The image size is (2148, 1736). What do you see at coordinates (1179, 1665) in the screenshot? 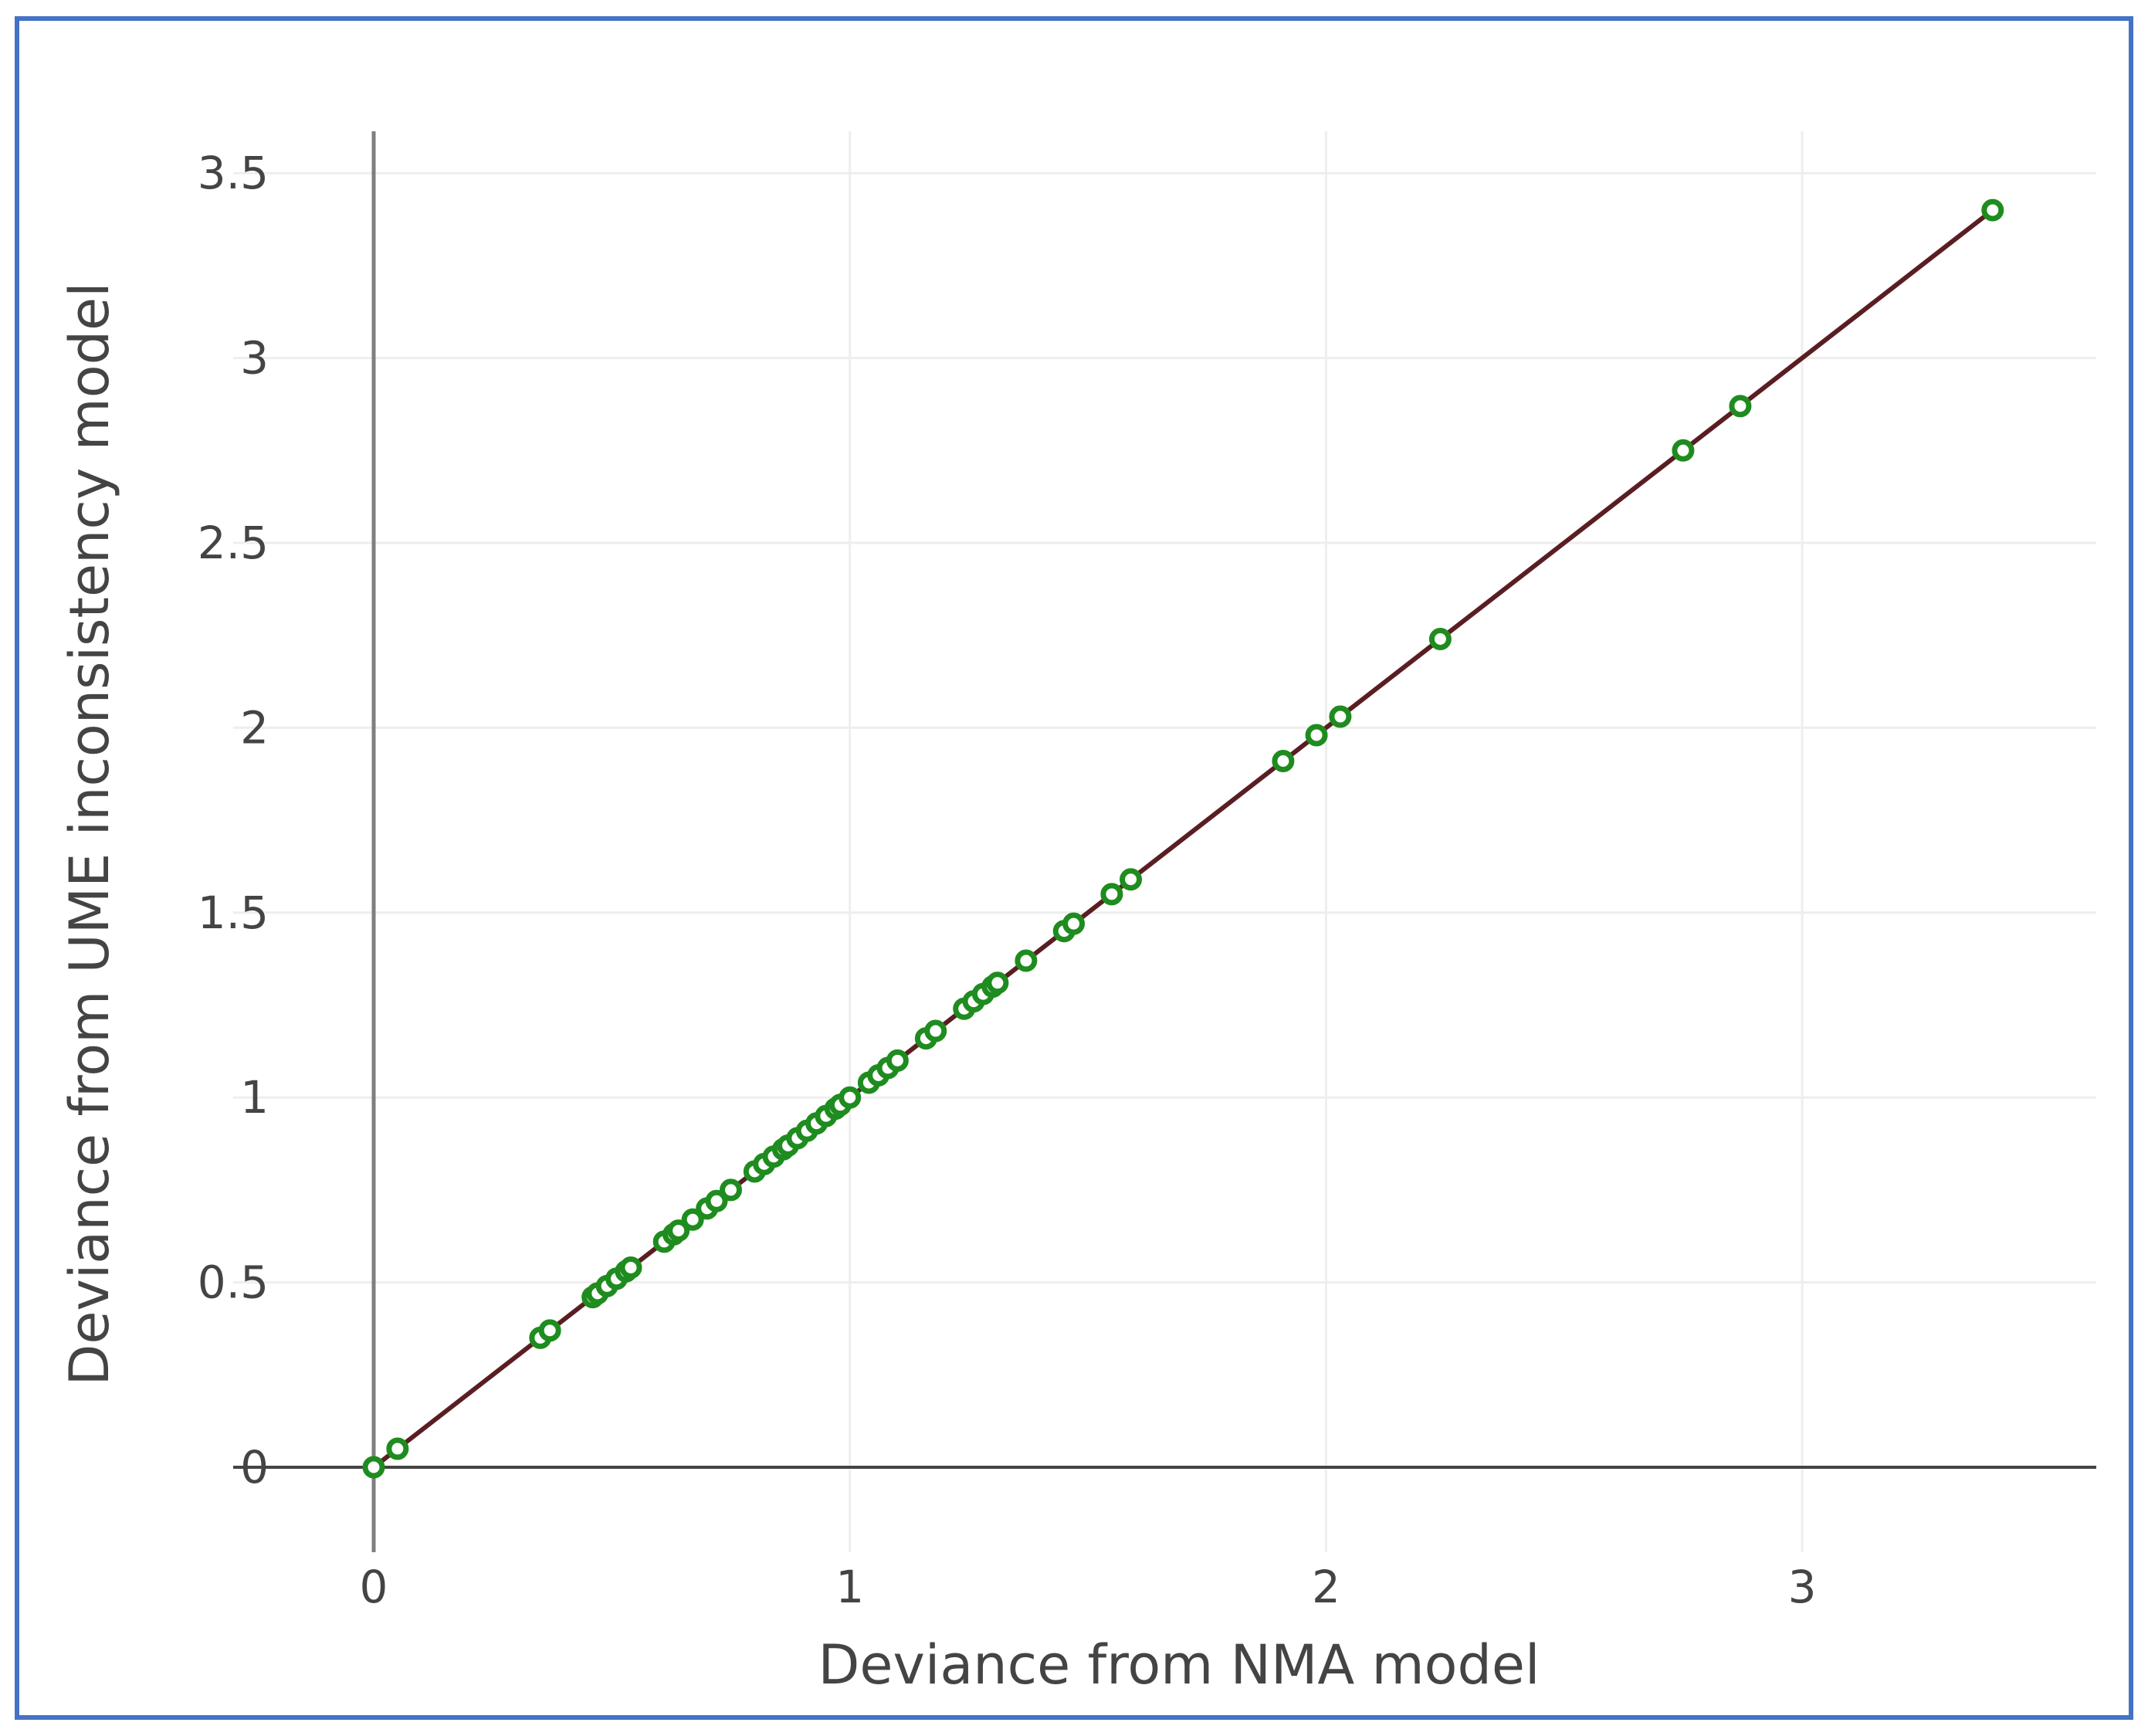
I see `x-axis-title: Deviance from NMA model` at bounding box center [1179, 1665].